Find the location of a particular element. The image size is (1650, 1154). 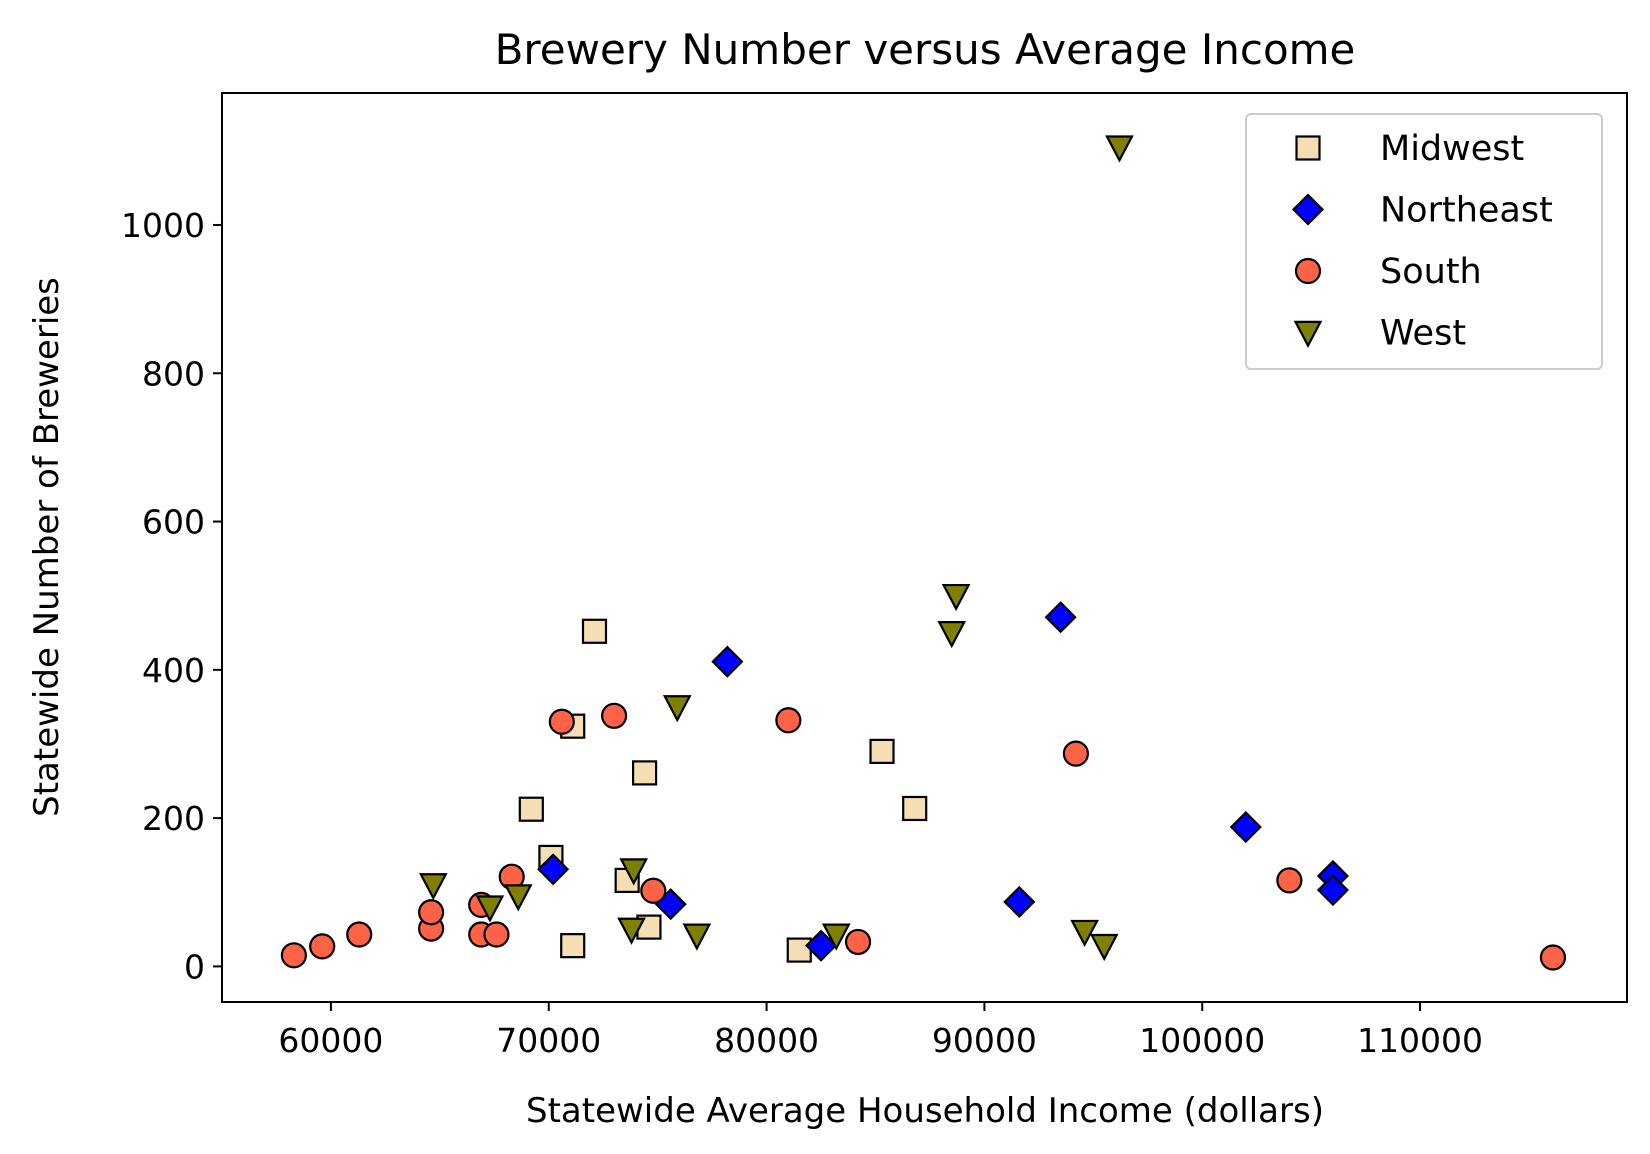

x-tick-label: 100000 is located at coordinates (1202, 1040).